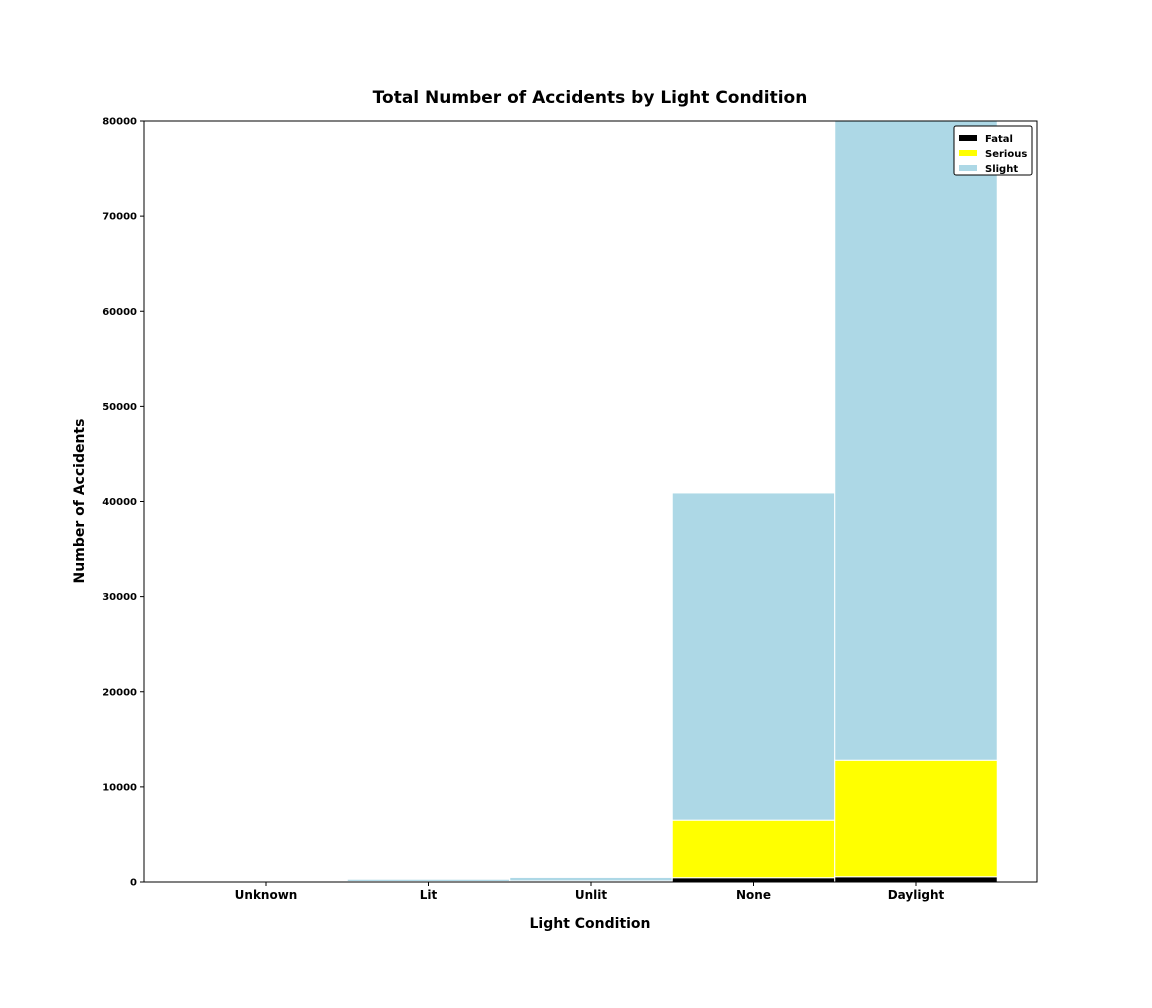 This screenshot has height=1008, width=1152. I want to click on x-tick-label-daylight: Daylight, so click(916, 895).